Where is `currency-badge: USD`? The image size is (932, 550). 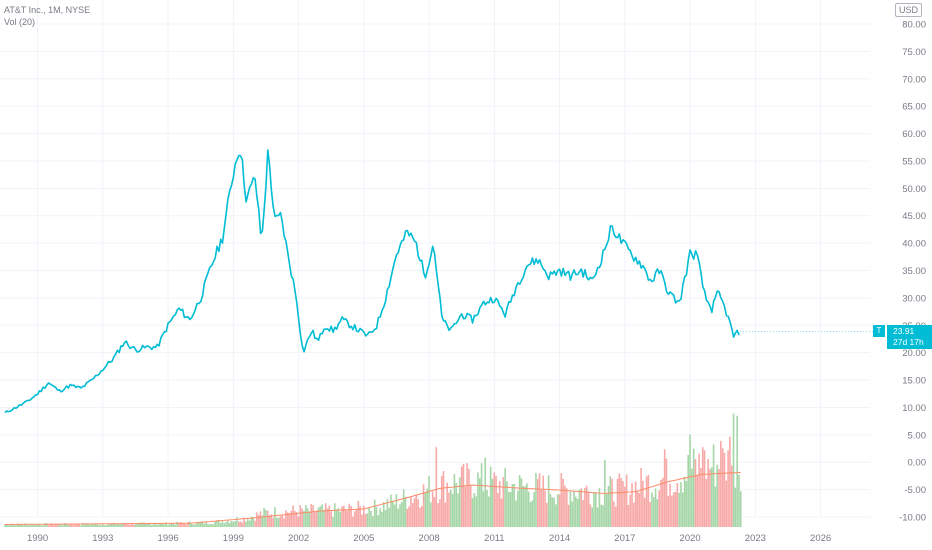
currency-badge: USD is located at coordinates (908, 10).